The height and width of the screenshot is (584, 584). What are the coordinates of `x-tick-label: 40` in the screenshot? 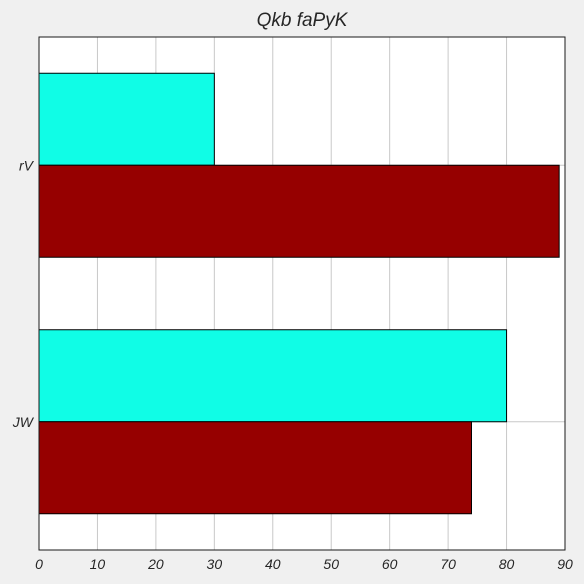 It's located at (273, 564).